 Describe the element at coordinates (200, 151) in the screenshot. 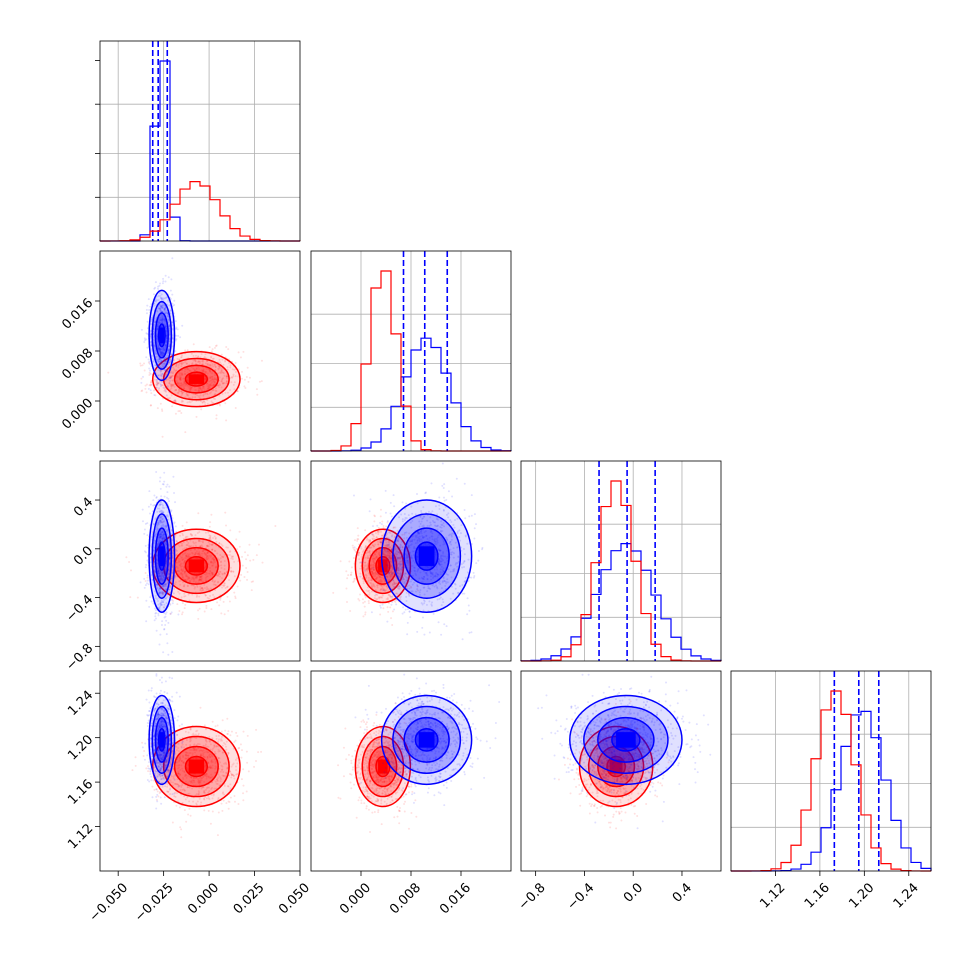

I see `histogram-blue` at that location.